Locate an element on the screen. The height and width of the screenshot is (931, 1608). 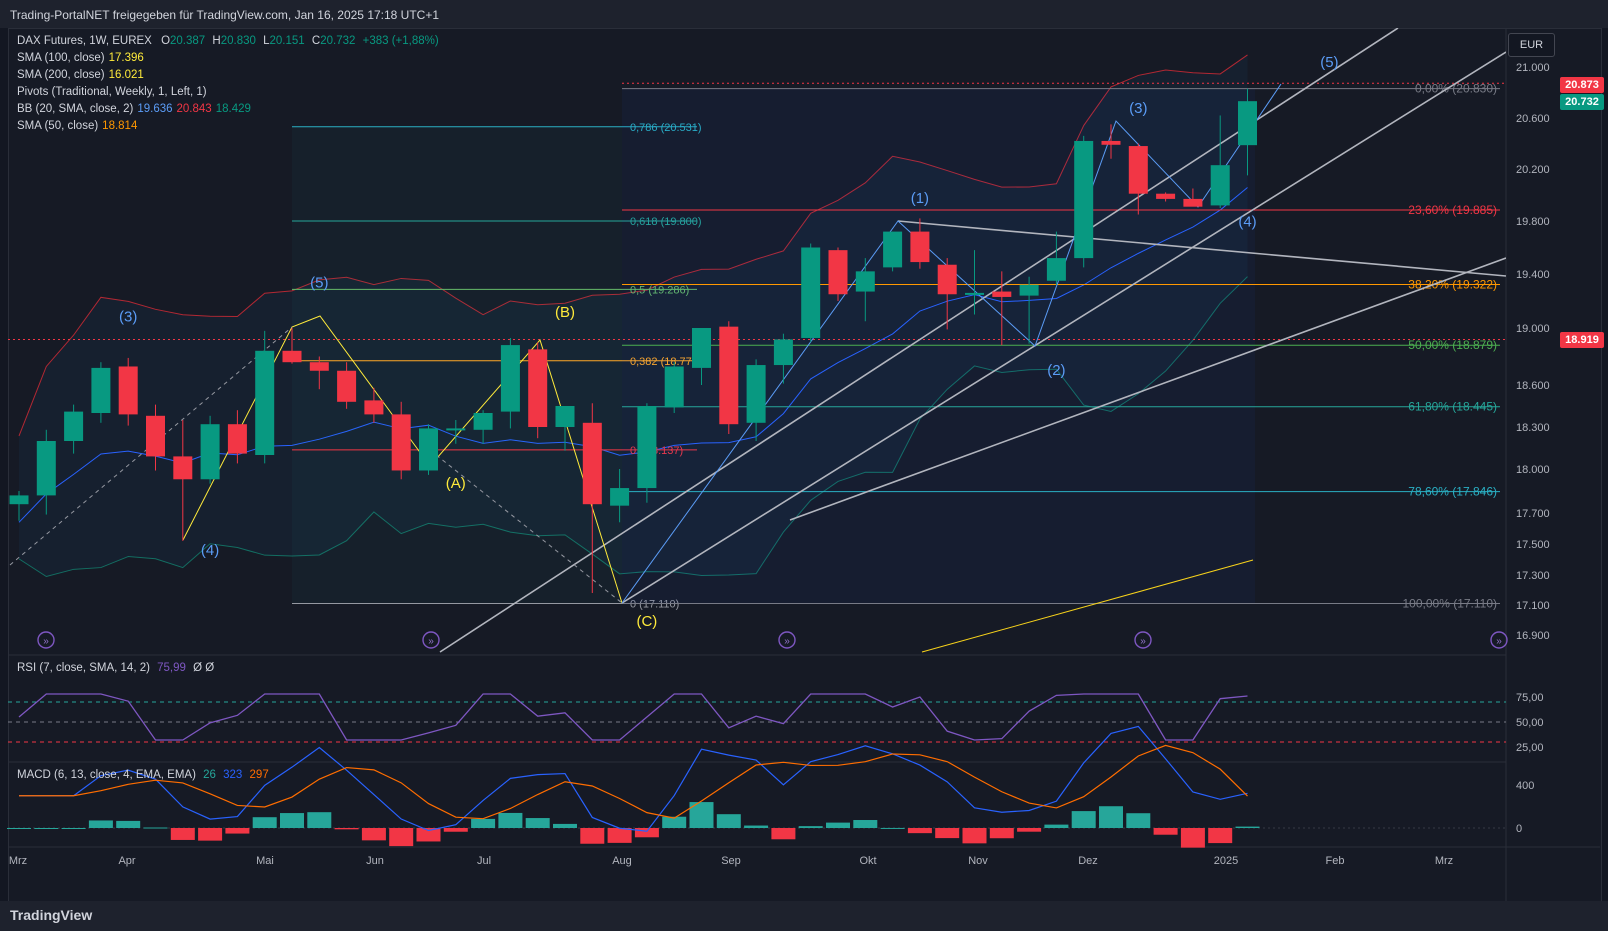
time-tick: Okt is located at coordinates (867, 861).